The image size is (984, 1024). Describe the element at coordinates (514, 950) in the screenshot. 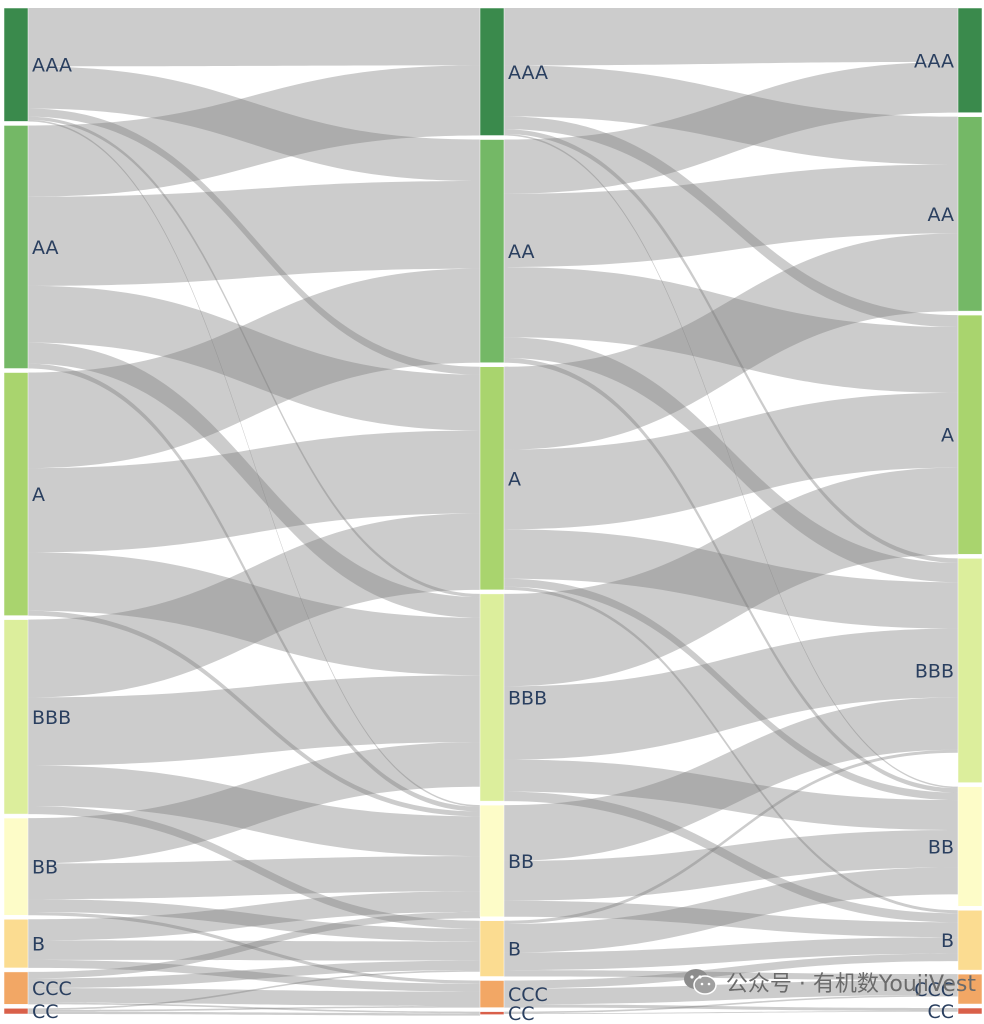

I see `node-label-1-B: B` at that location.